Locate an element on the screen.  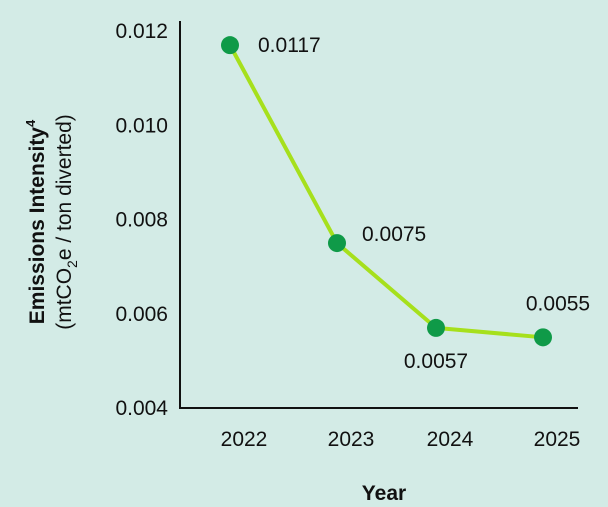
data-label: 0.0075 is located at coordinates (394, 234).